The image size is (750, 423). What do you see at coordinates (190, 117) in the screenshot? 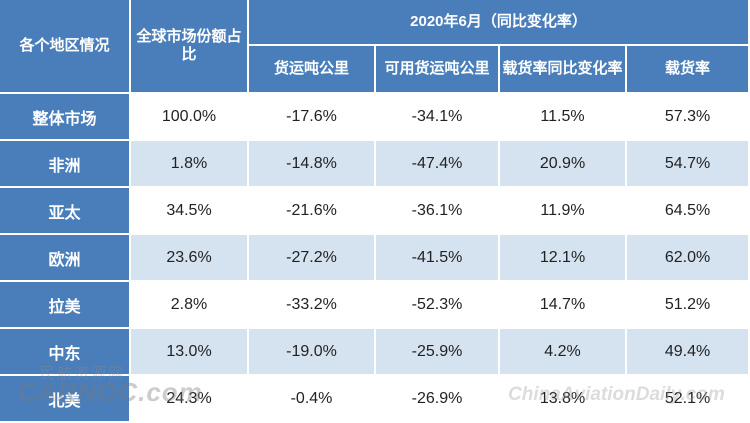
I see `cell-share: 100.0%` at bounding box center [190, 117].